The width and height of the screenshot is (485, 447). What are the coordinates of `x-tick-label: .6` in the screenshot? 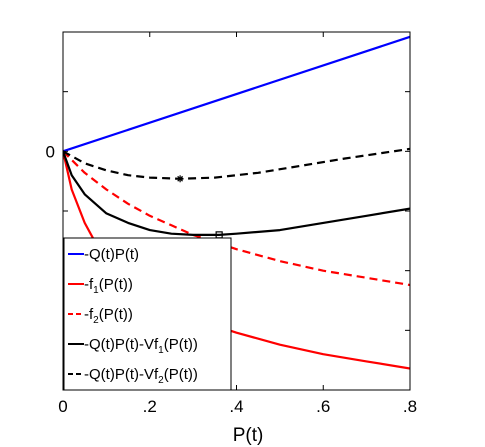 It's located at (323, 406).